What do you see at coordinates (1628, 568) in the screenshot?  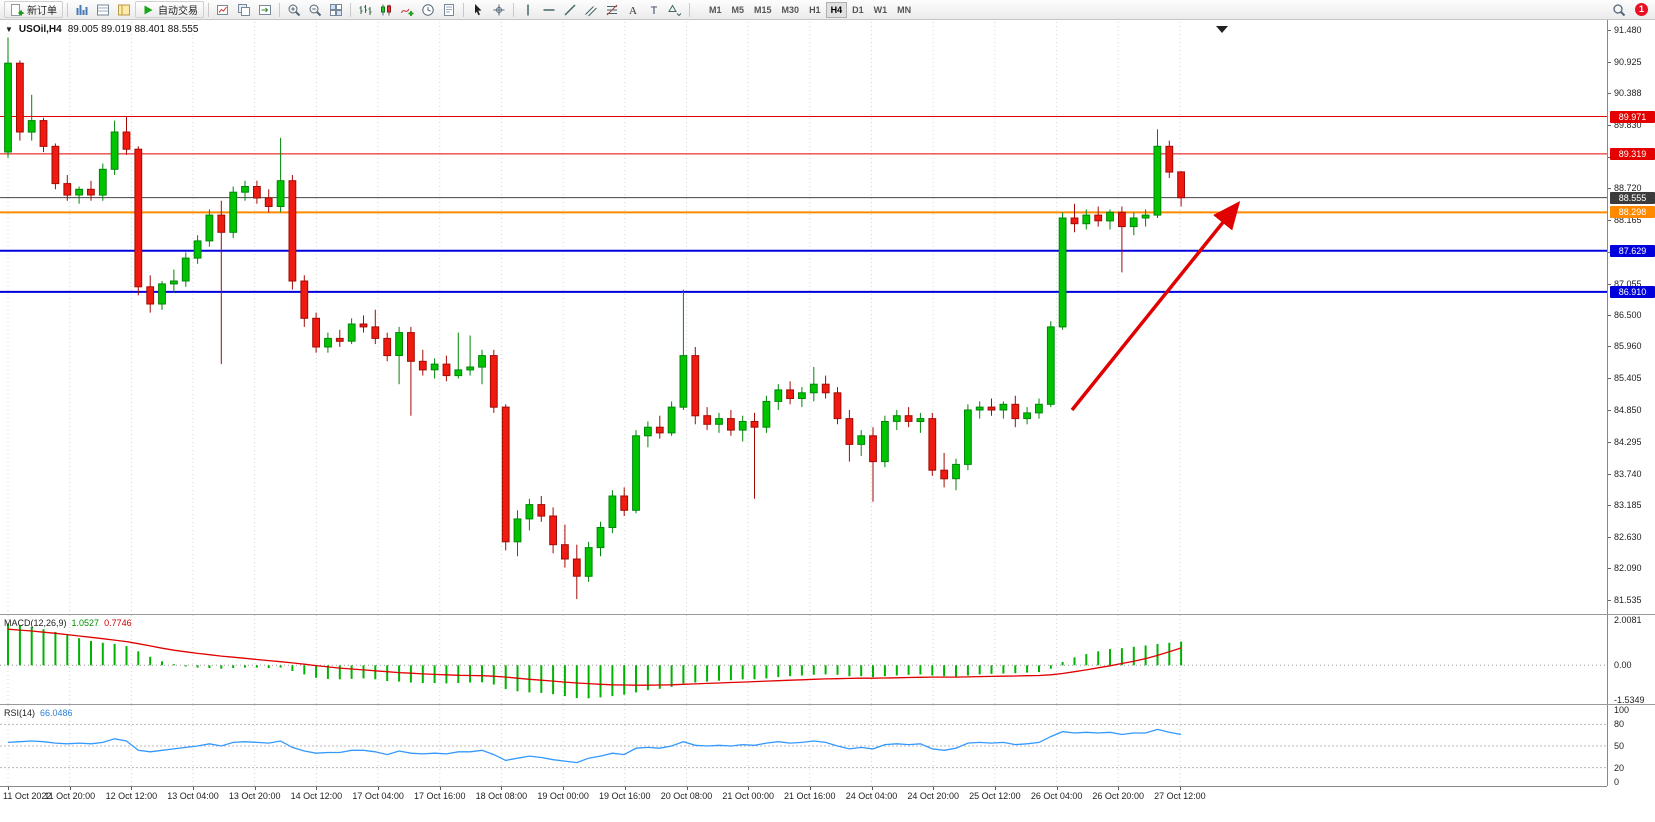 I see `price-tick-label: 82.090` at bounding box center [1628, 568].